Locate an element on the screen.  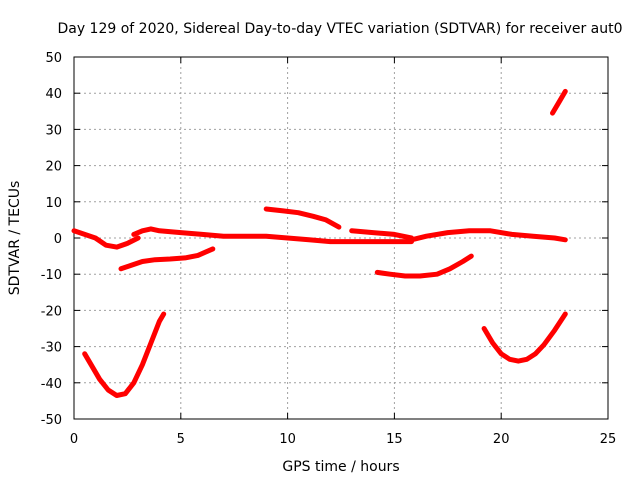
y-tick-label: 50 is located at coordinates (53, 58).